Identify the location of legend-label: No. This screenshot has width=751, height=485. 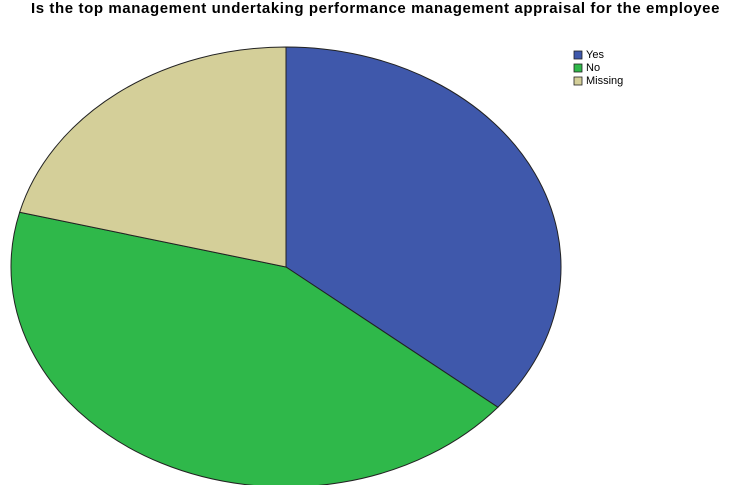
(593, 68).